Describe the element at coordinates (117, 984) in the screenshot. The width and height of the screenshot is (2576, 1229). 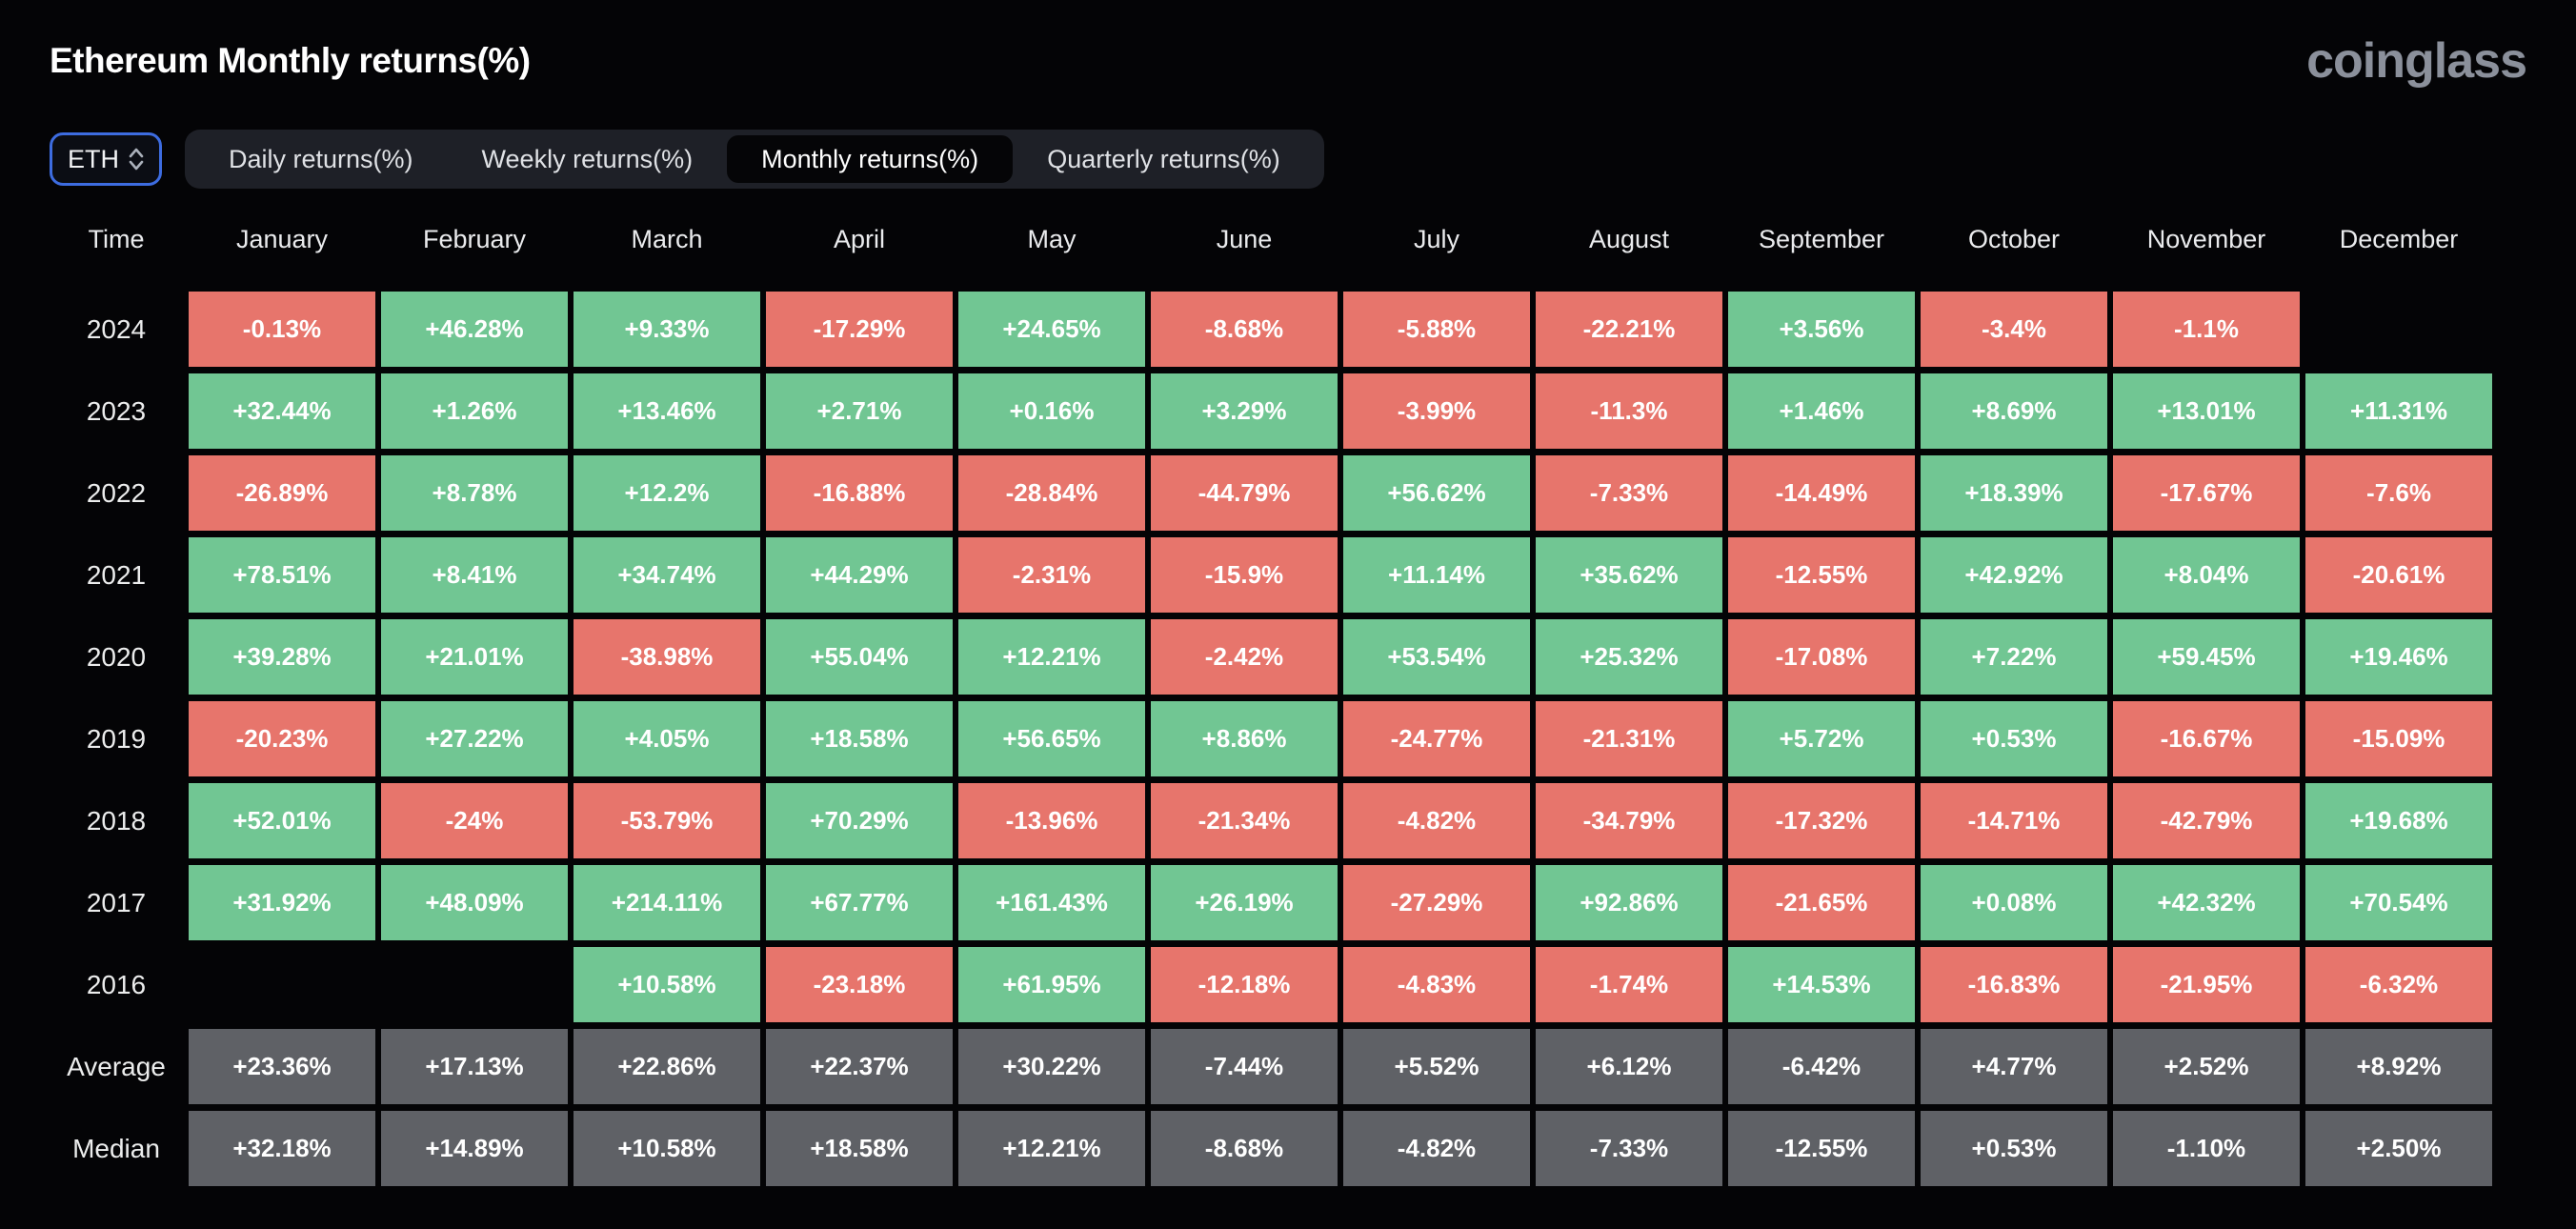
I see `row-label-2016: 2016` at that location.